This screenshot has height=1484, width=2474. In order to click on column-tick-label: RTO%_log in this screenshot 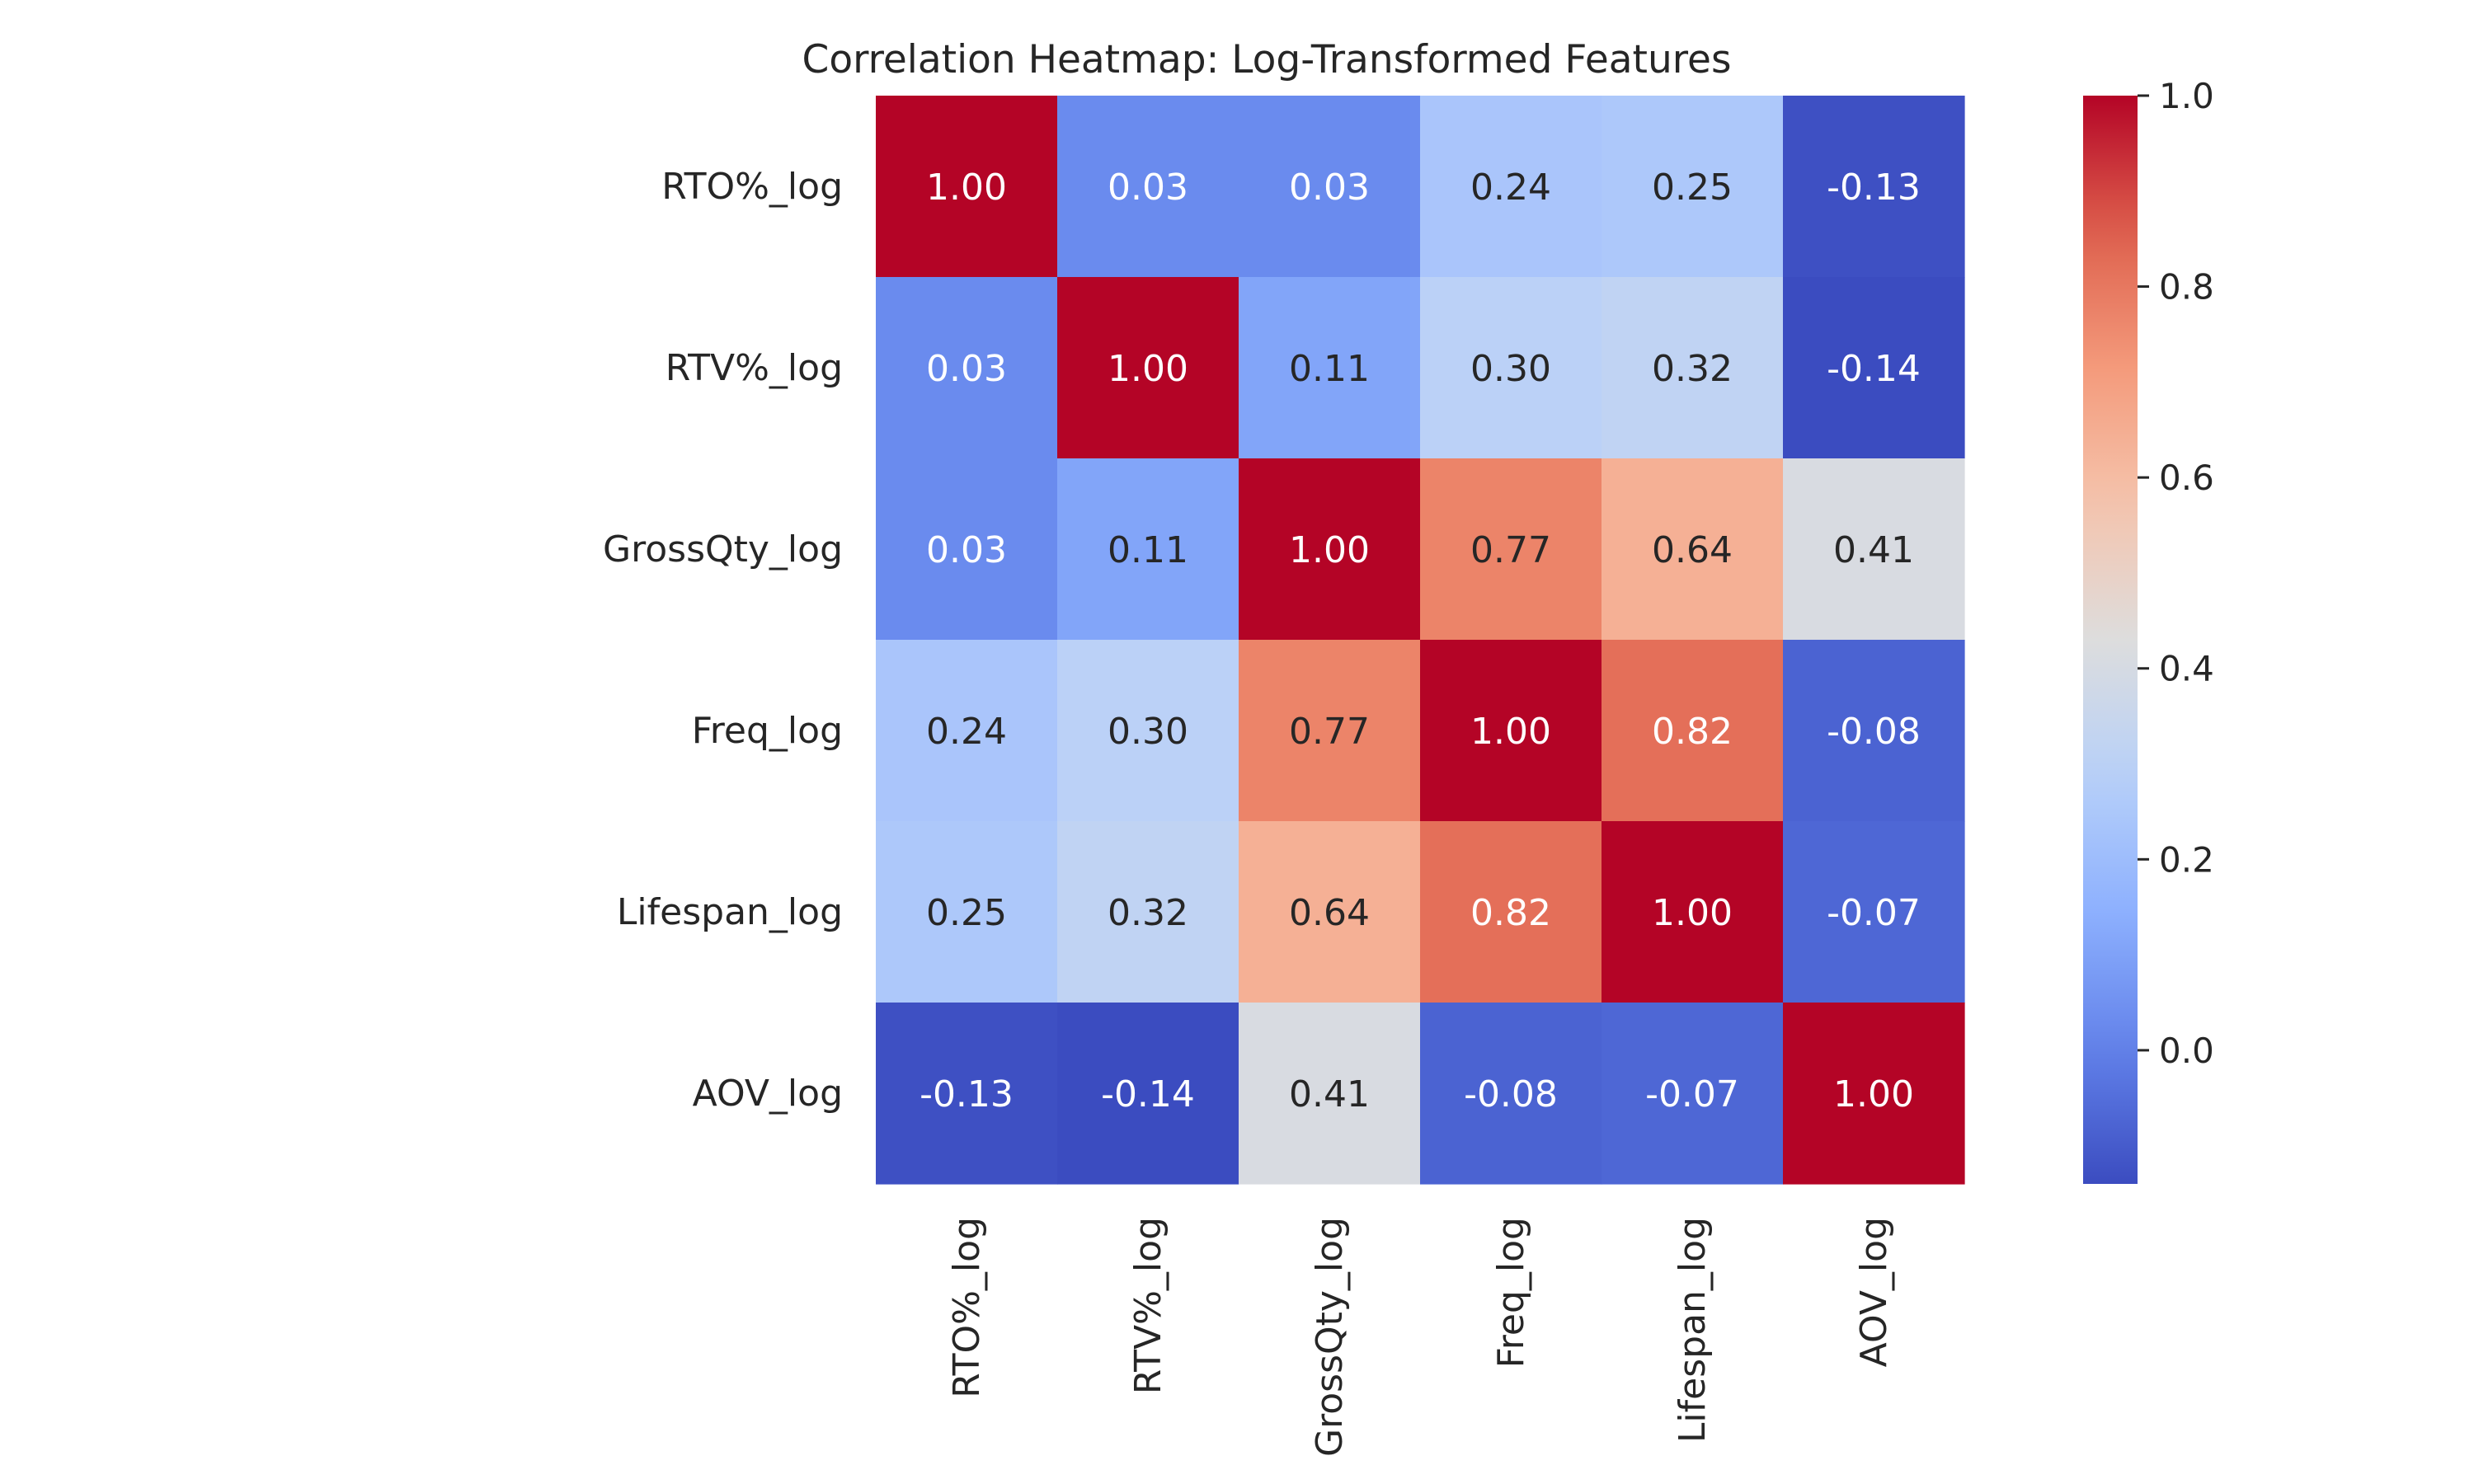, I will do `click(967, 1307)`.